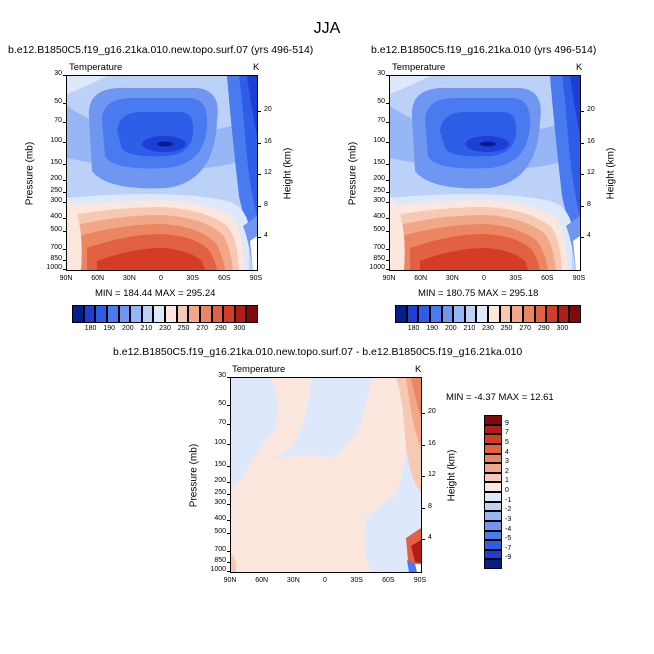 This screenshot has height=654, width=654. Describe the element at coordinates (596, 173) in the screenshot. I see `panel2-y2-ticks: 20 16 12 8 4` at that location.